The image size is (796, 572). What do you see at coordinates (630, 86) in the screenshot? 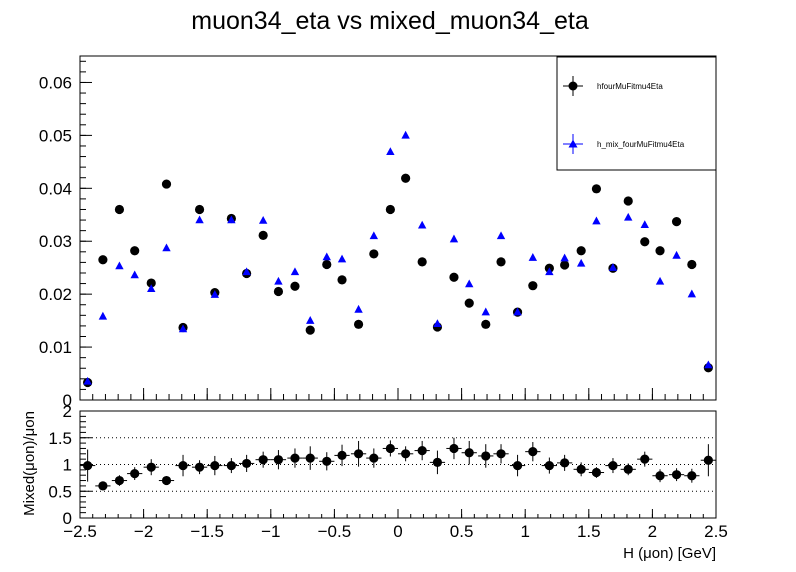
I see `legend-label-0: hfourMuFitmu4Eta` at bounding box center [630, 86].